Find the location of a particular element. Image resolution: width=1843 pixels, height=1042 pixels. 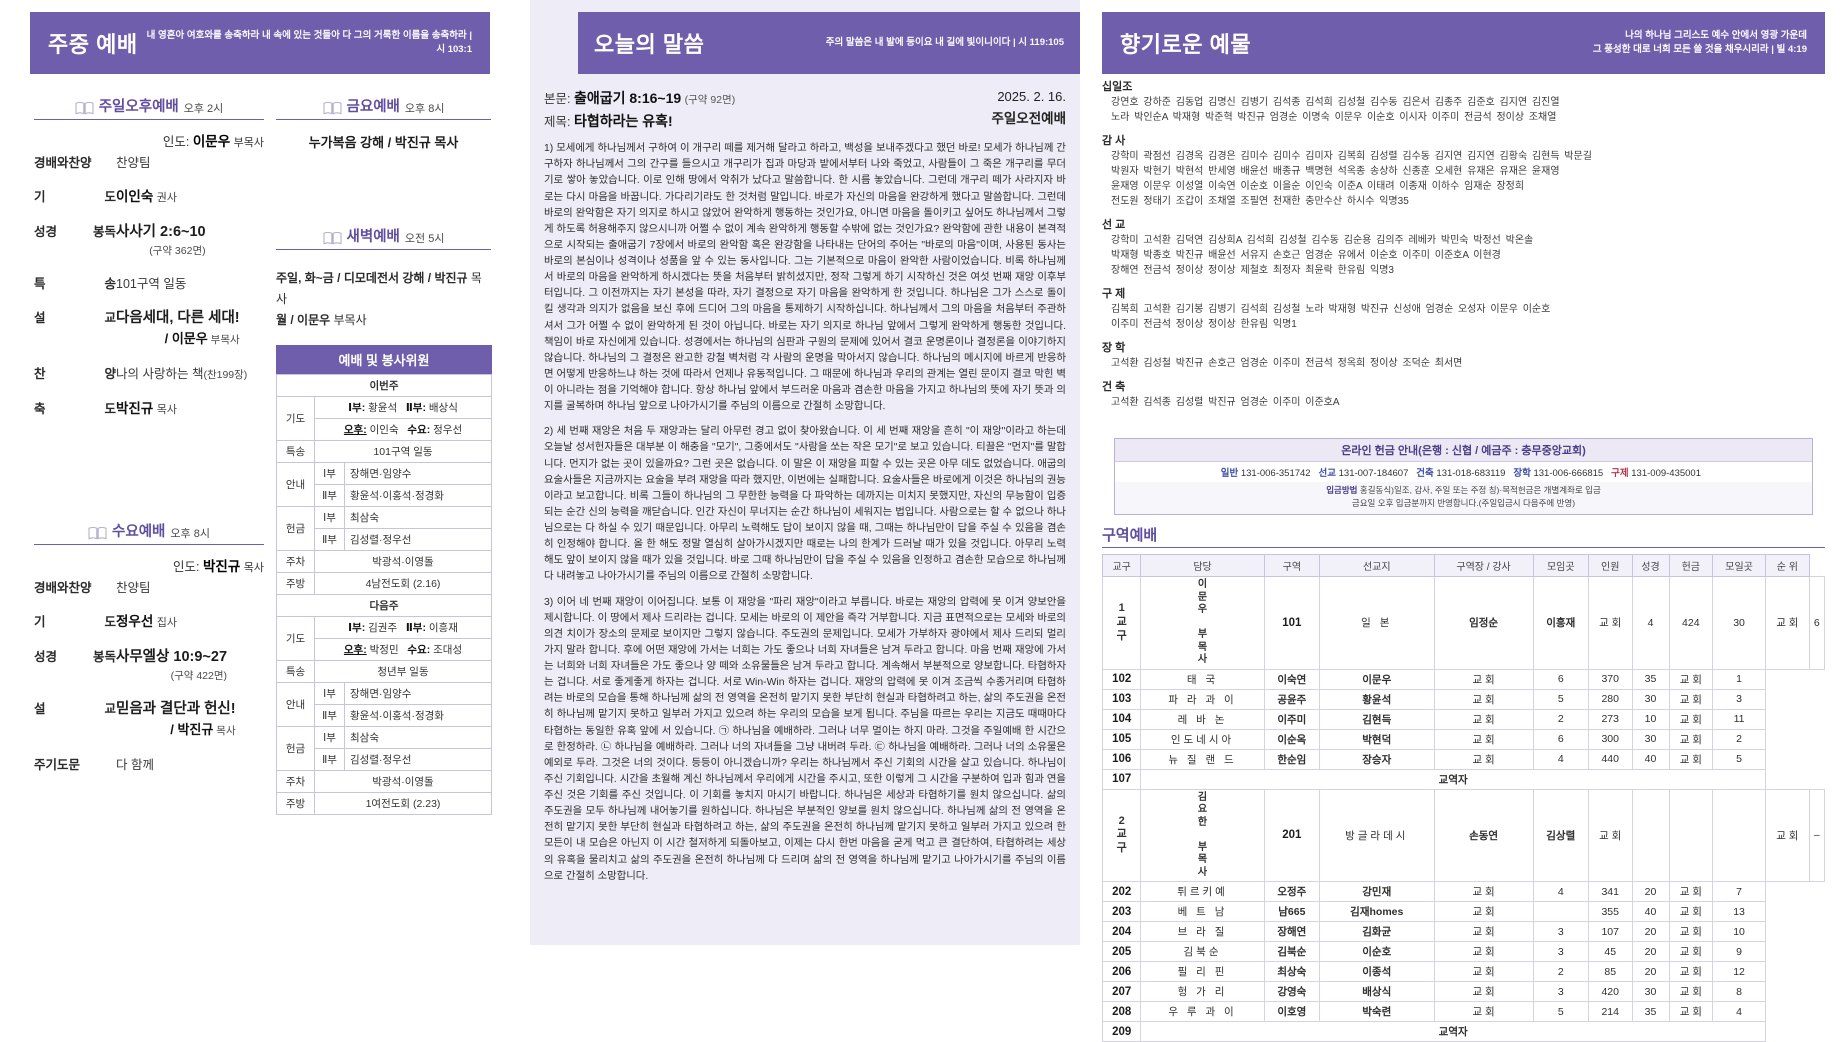

district-number: 101 is located at coordinates (1291, 623).